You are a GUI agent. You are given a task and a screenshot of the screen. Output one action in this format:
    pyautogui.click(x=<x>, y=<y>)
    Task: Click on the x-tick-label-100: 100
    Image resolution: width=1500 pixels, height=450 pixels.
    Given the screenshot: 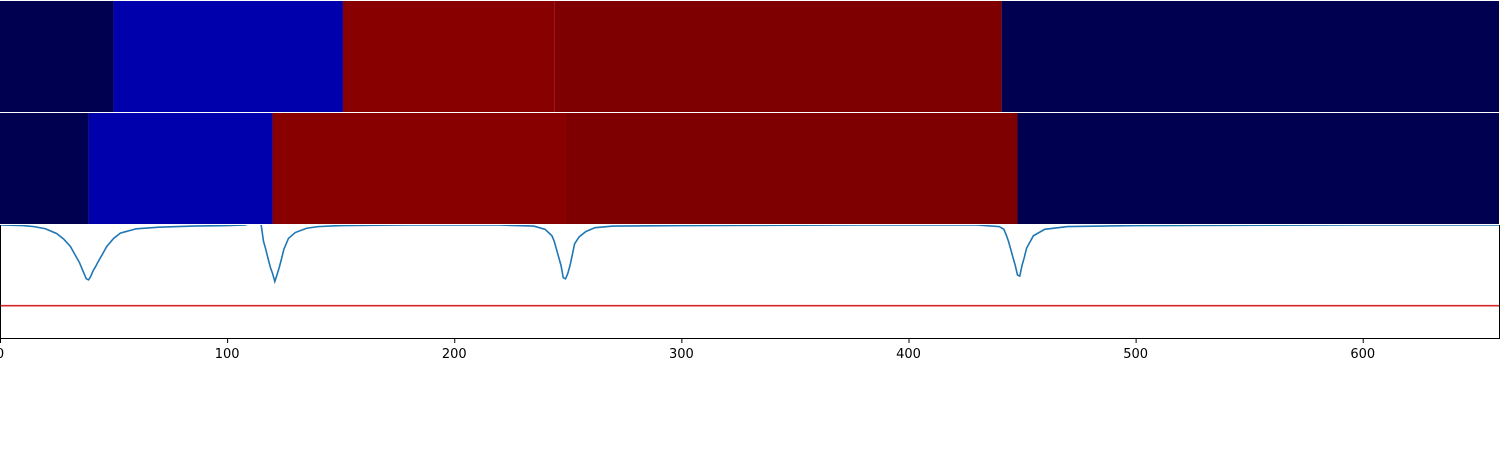 What is the action you would take?
    pyautogui.click(x=227, y=354)
    